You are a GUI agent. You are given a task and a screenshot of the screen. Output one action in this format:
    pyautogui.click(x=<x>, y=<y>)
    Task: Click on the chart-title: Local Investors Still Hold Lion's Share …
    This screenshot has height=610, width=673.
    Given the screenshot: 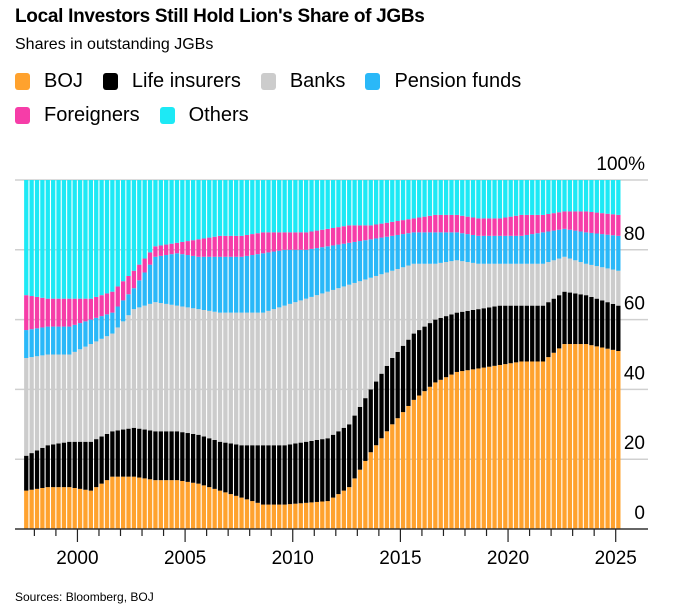 What is the action you would take?
    pyautogui.click(x=220, y=16)
    